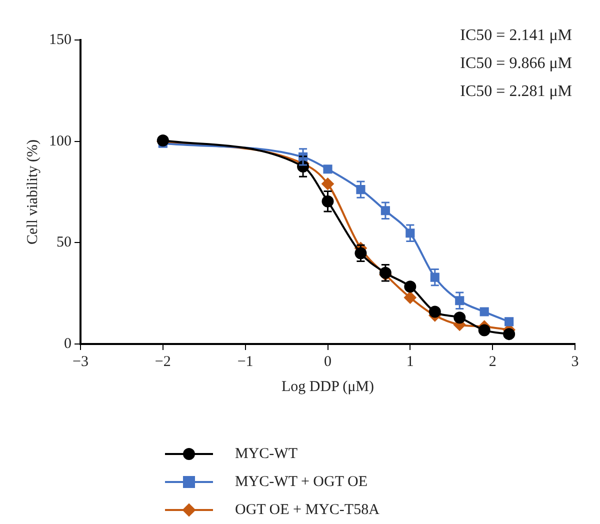  What do you see at coordinates (328, 386) in the screenshot?
I see `x-axis-title: Log DDP (μM)` at bounding box center [328, 386].